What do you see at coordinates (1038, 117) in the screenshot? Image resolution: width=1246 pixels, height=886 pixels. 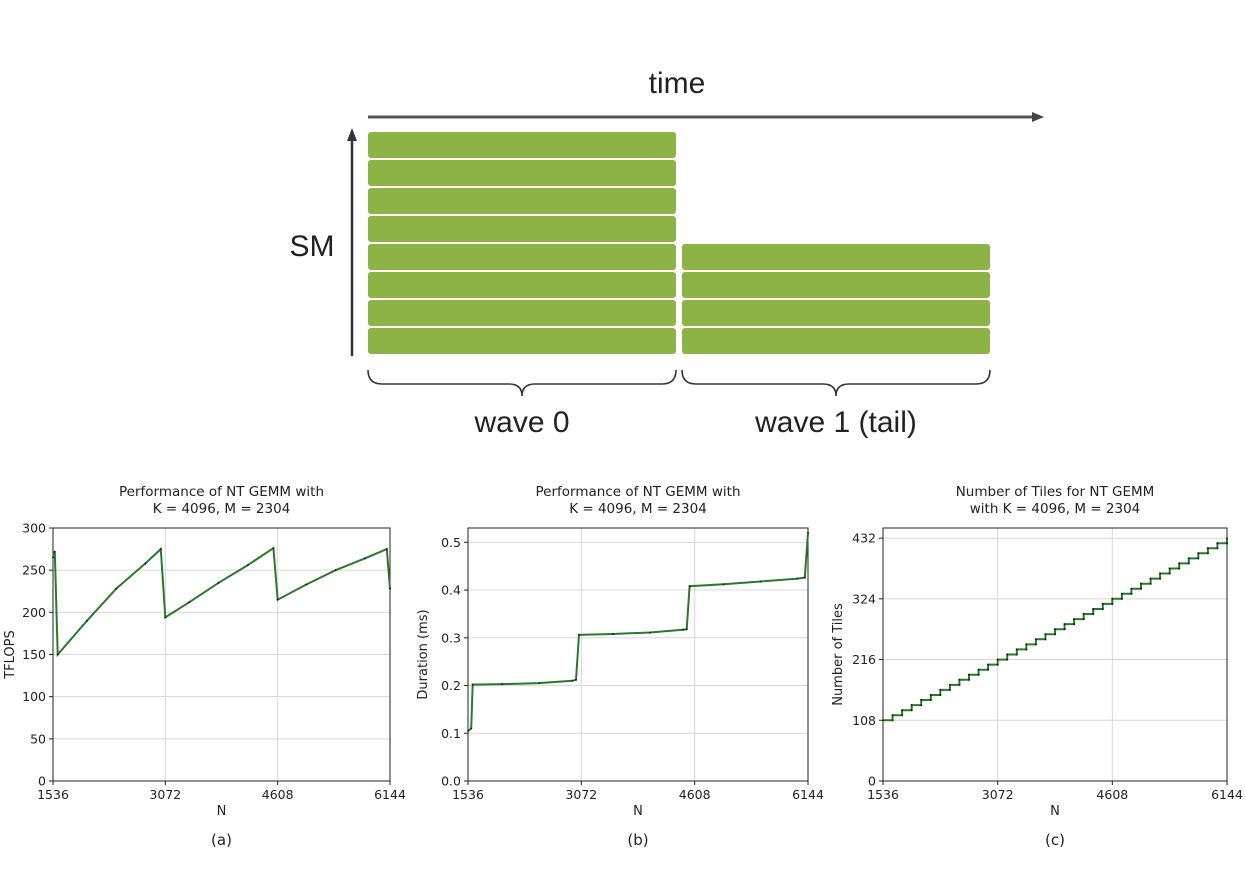 I see `time-arrow-head` at bounding box center [1038, 117].